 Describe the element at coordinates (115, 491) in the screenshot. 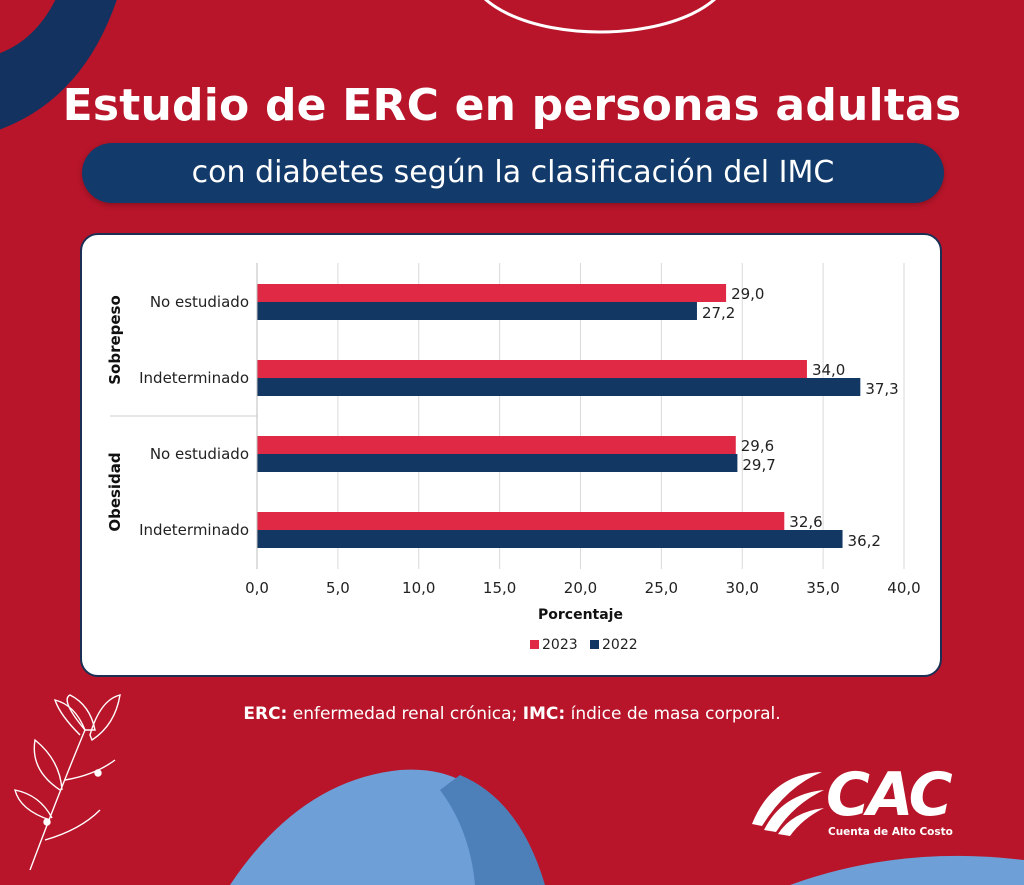

I see `group-label: Obesidad` at that location.